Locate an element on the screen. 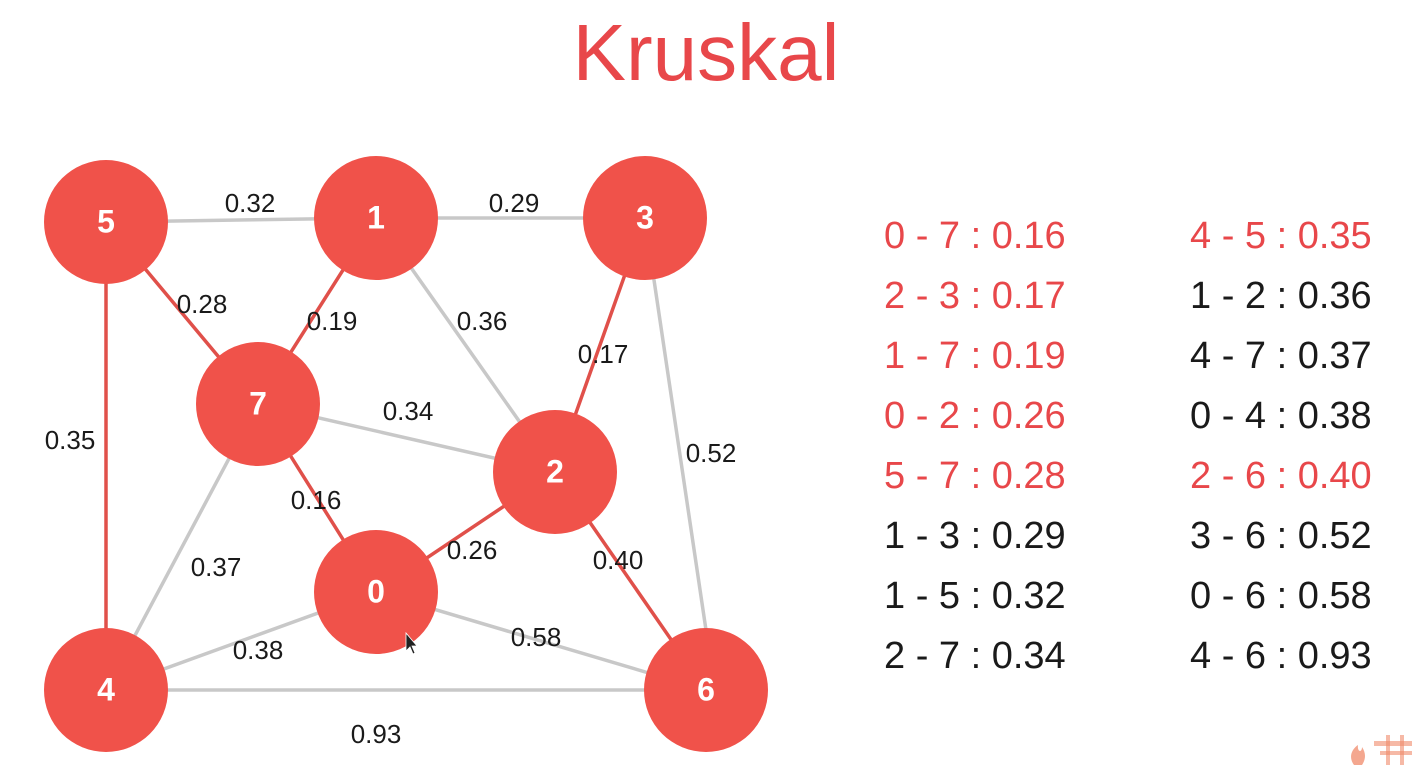 The image size is (1412, 765). edge-weight-4-6: 0.93 is located at coordinates (376, 734).